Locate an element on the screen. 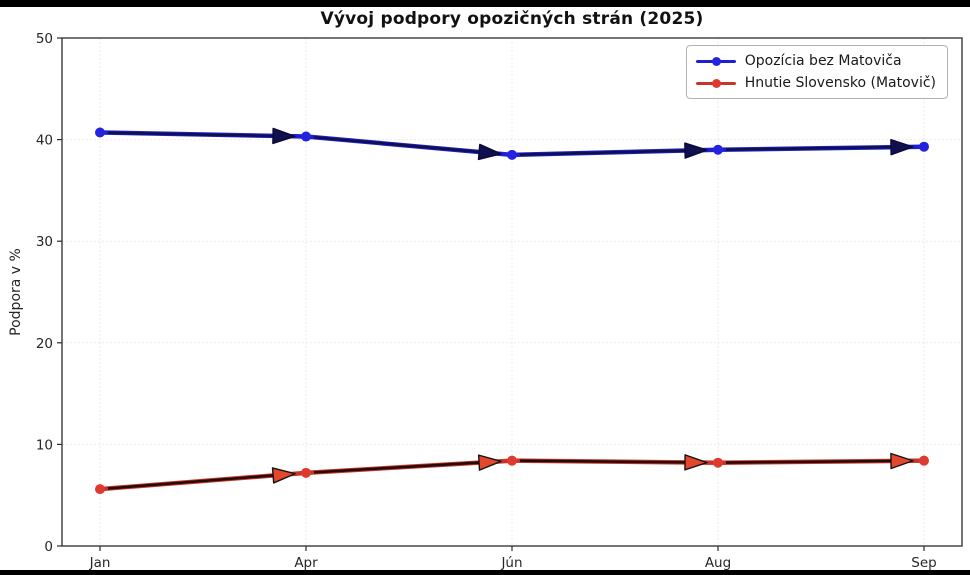 This screenshot has height=575, width=970. legend-item-opposition: Opozícia bez Matoviča is located at coordinates (815, 61).